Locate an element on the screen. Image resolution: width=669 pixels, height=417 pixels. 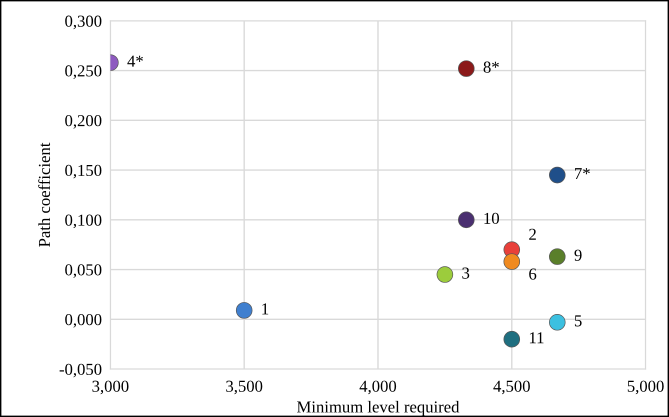
y-axis-title: Path coefficient is located at coordinates (44, 194).